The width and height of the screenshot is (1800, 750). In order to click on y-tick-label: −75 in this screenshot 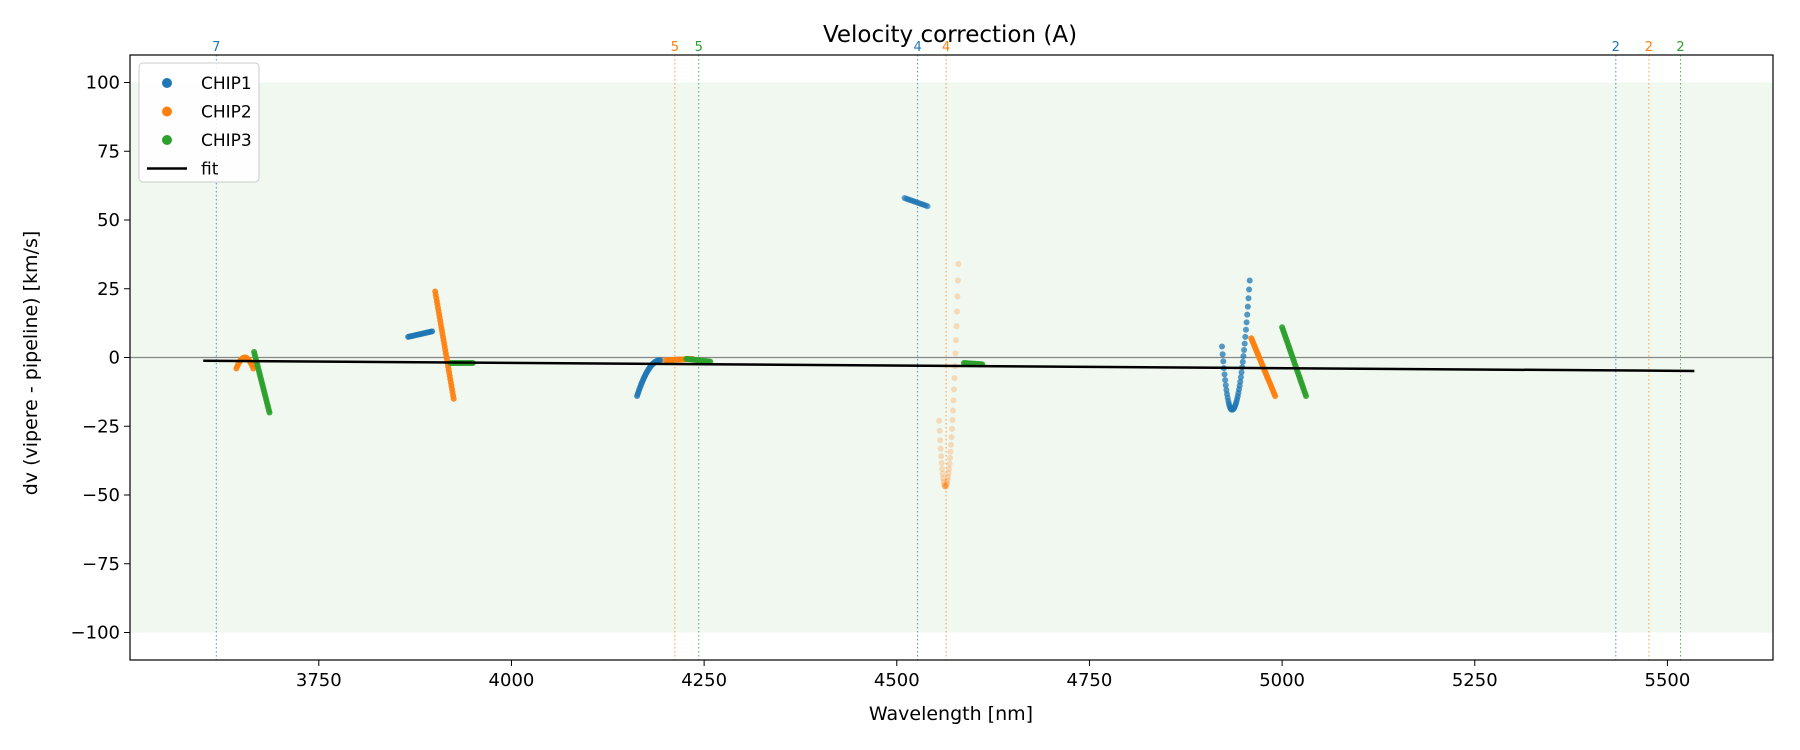, I will do `click(101, 564)`.